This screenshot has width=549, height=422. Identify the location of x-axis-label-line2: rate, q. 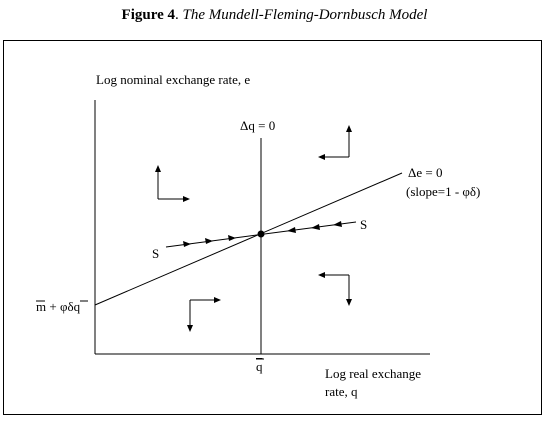
(341, 391).